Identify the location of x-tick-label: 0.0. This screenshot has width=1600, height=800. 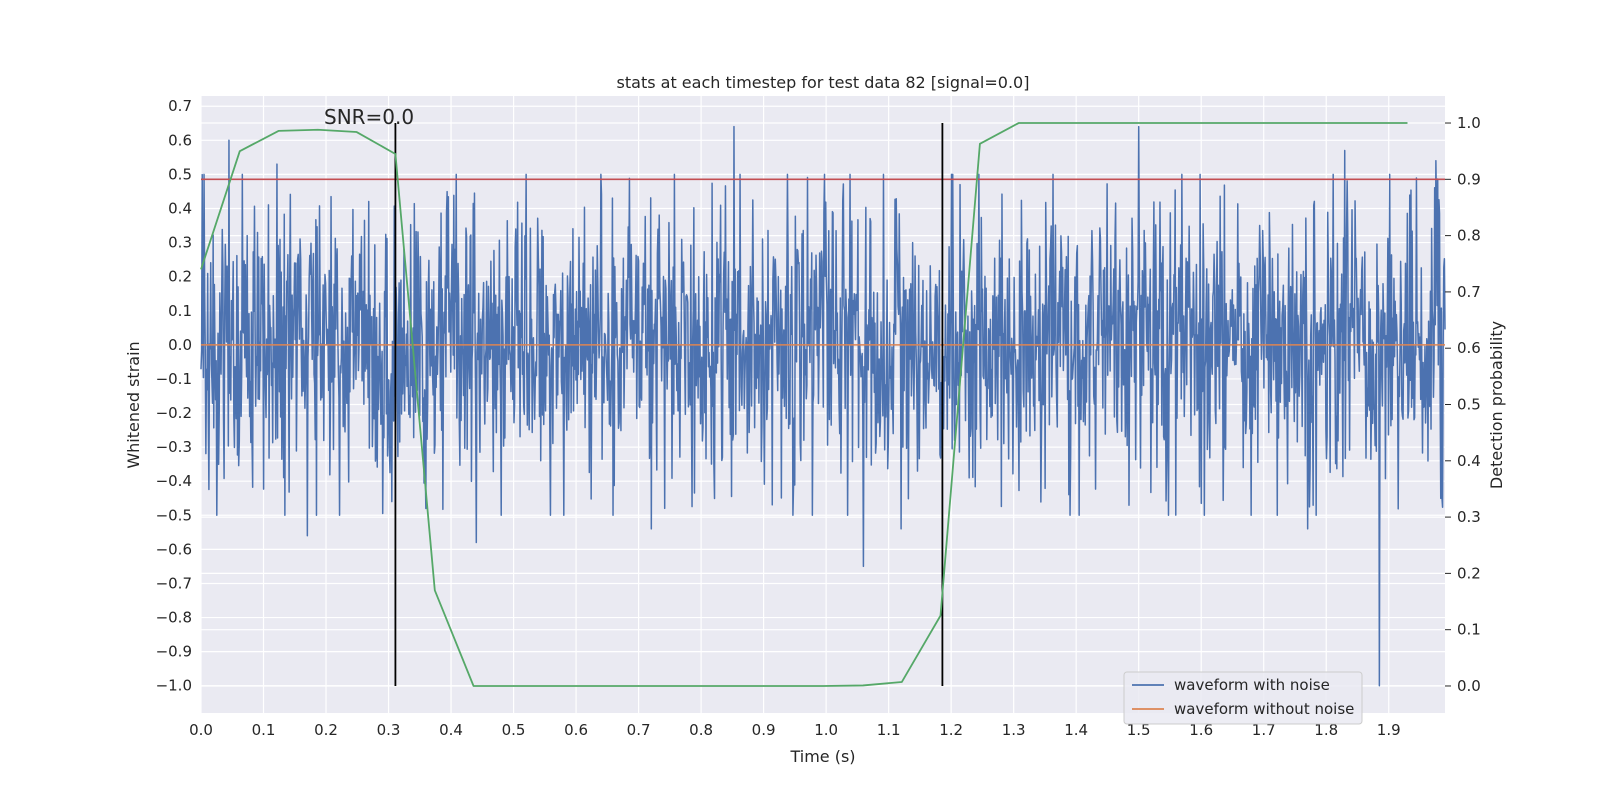
(201, 730).